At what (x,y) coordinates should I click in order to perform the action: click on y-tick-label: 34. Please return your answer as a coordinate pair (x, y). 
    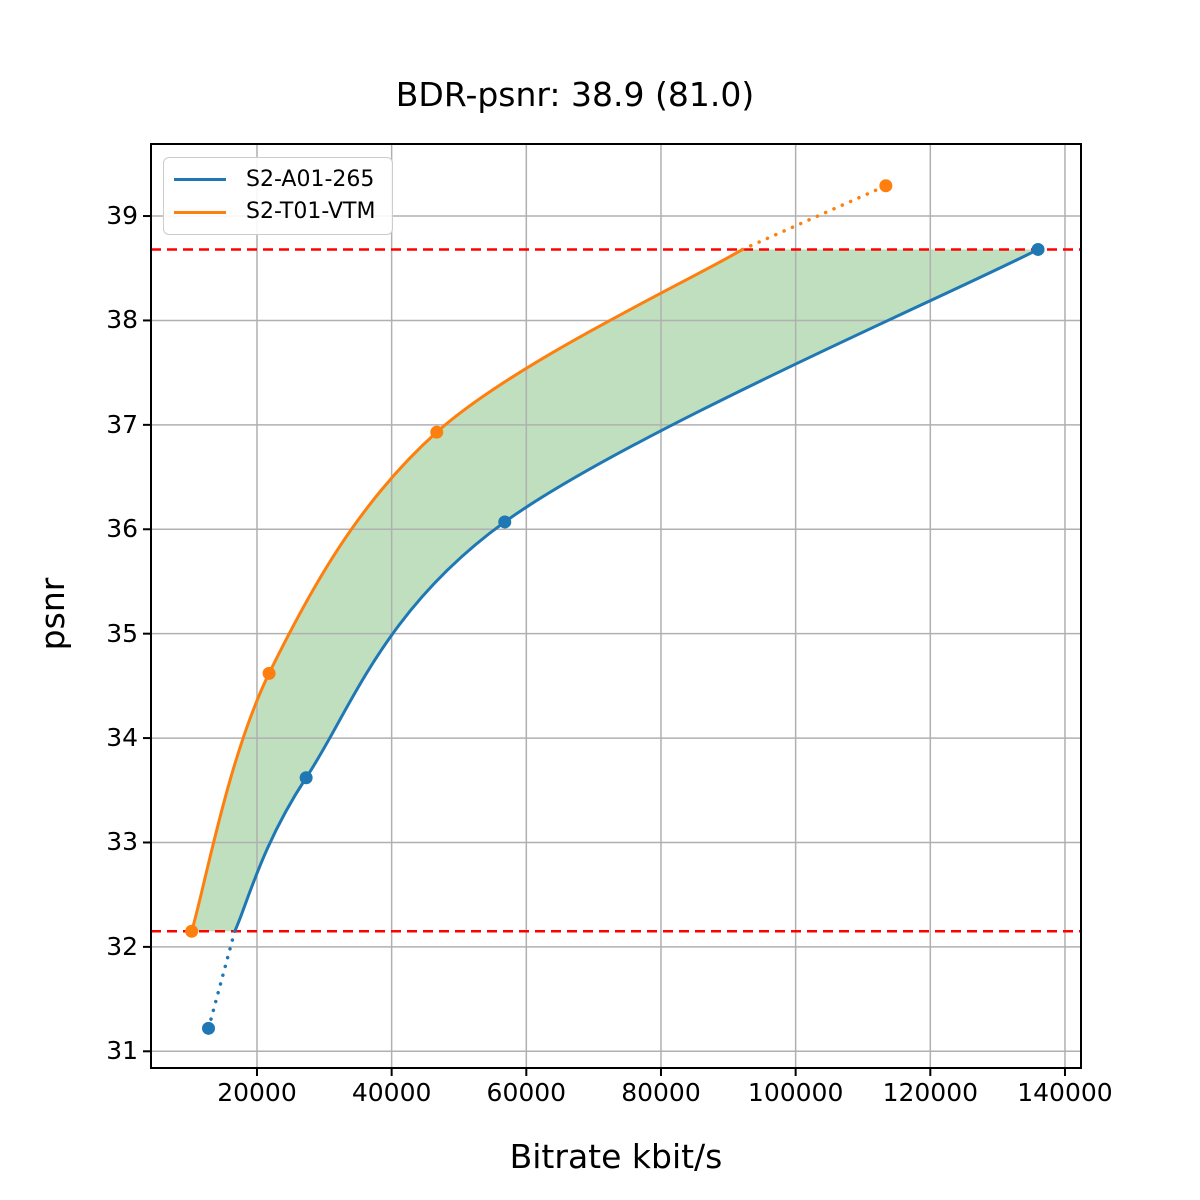
    Looking at the image, I should click on (122, 738).